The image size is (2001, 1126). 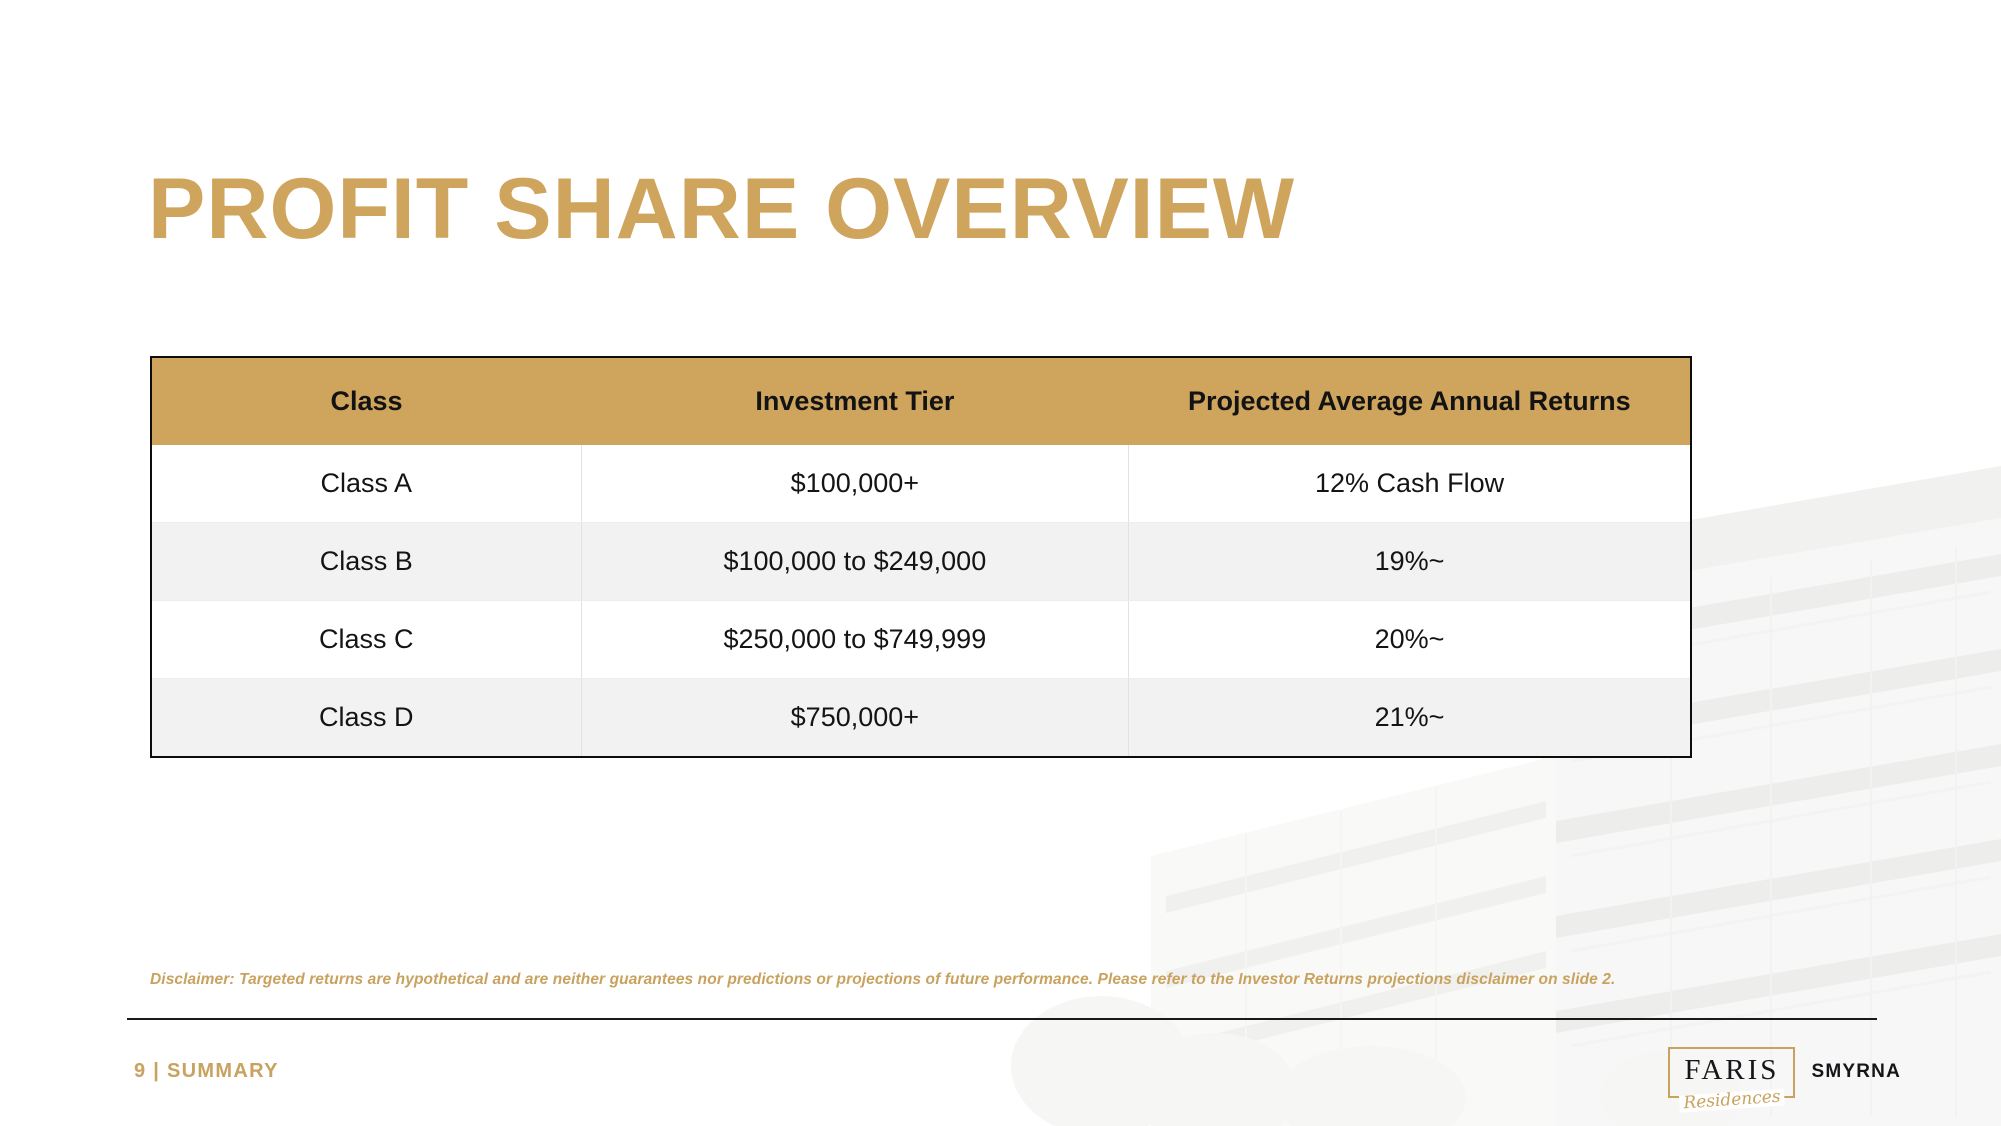 I want to click on cell-class: Class B, so click(x=367, y=561).